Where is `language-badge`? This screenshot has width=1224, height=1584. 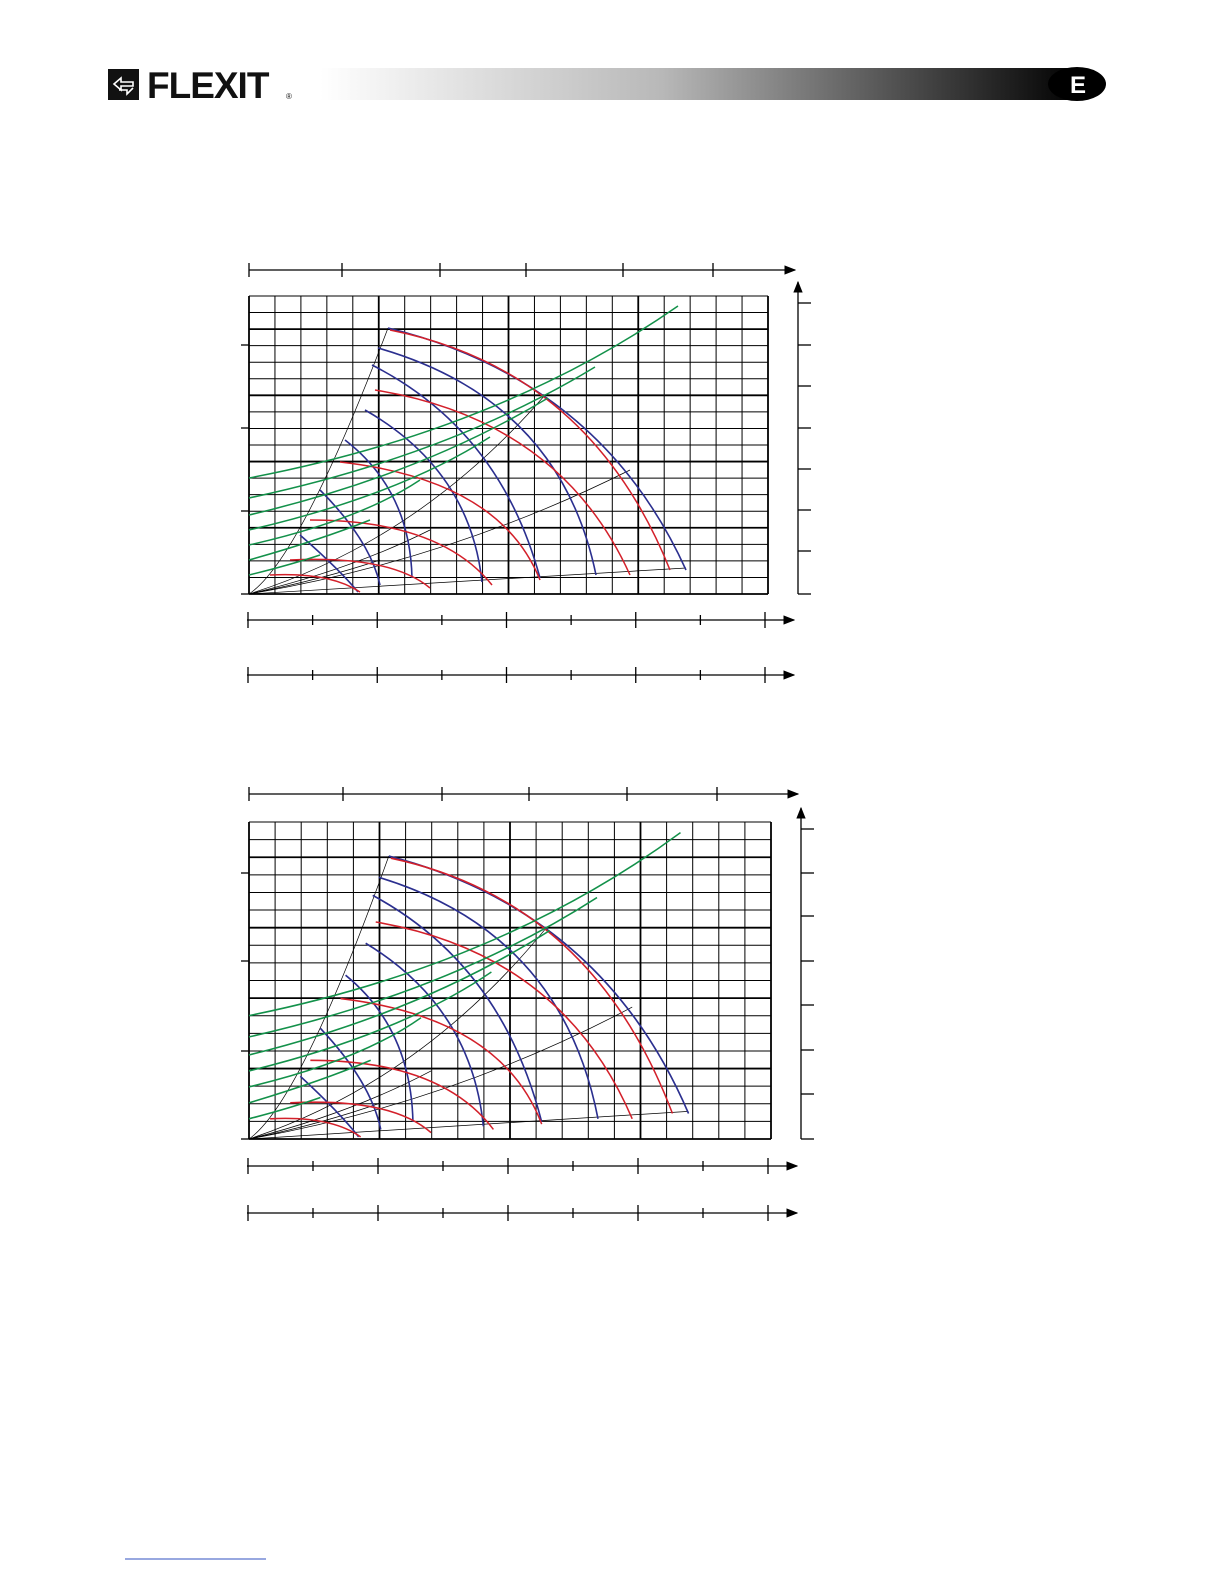 language-badge is located at coordinates (1077, 84).